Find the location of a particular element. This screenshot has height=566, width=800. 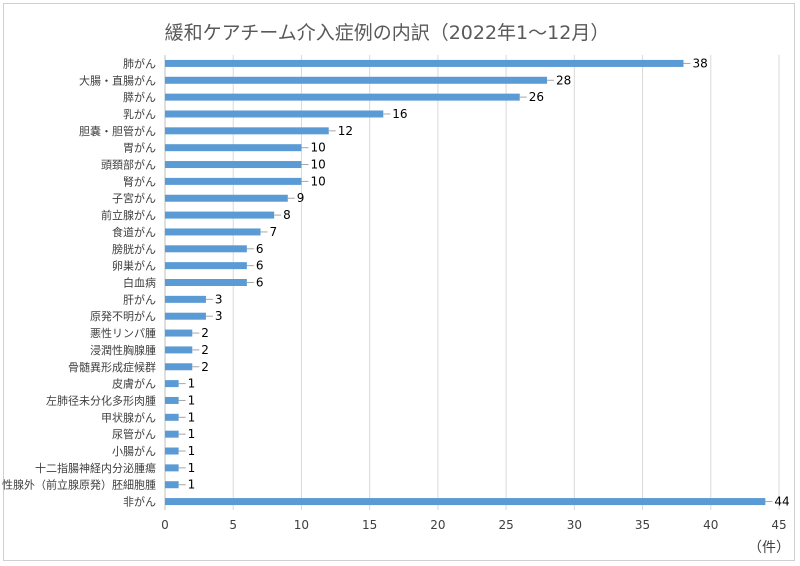

category-label: 白血病 is located at coordinates (139, 283).